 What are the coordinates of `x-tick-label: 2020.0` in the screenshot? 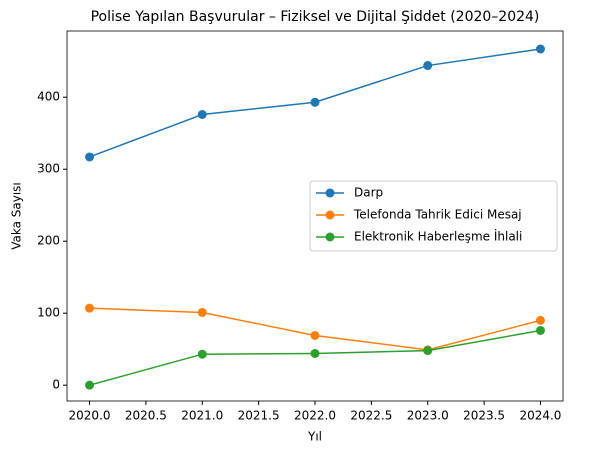 It's located at (90, 416).